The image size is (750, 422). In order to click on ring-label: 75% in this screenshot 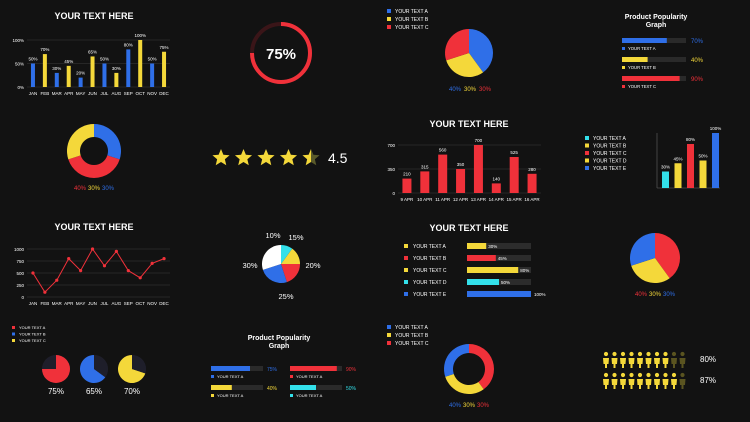, I will do `click(281, 54)`.